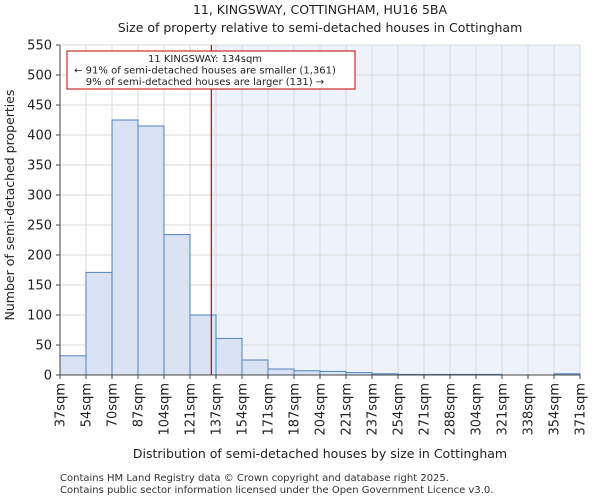 Image resolution: width=600 pixels, height=500 pixels. What do you see at coordinates (39, 316) in the screenshot?
I see `y-tick-label: 100` at bounding box center [39, 316].